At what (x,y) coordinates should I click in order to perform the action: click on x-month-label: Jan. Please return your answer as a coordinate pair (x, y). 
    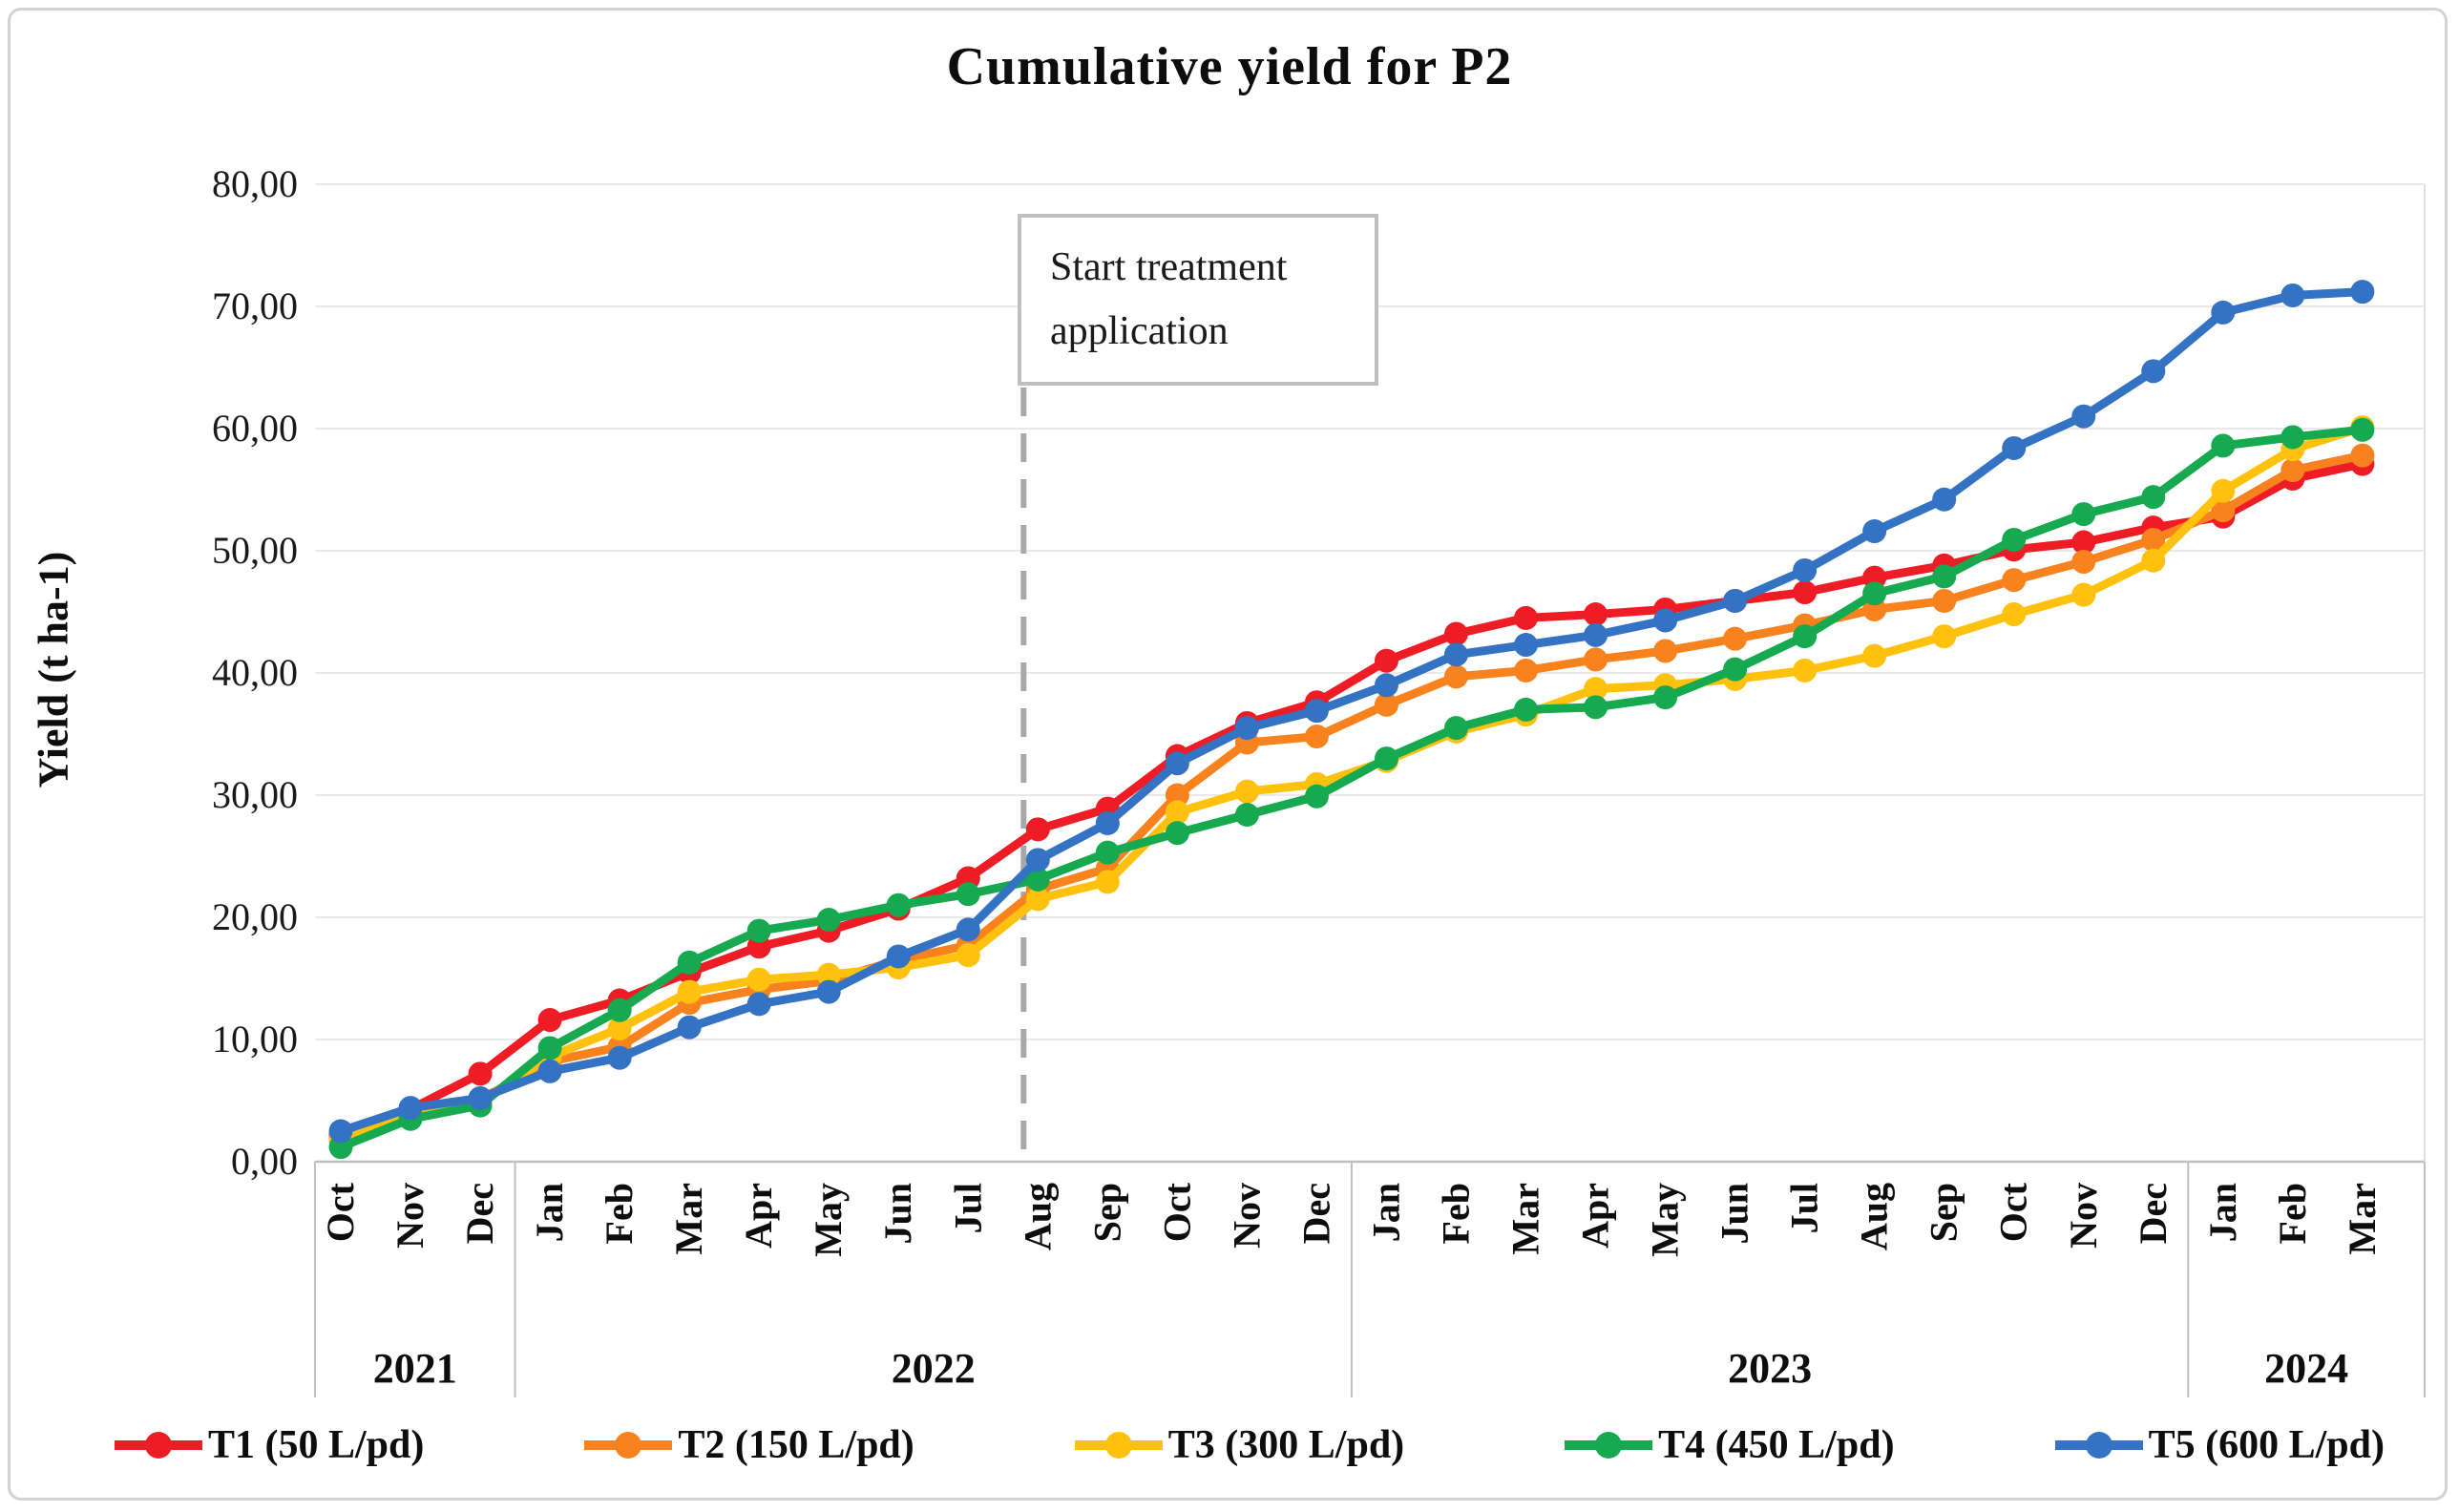
    Looking at the image, I should click on (2222, 1213).